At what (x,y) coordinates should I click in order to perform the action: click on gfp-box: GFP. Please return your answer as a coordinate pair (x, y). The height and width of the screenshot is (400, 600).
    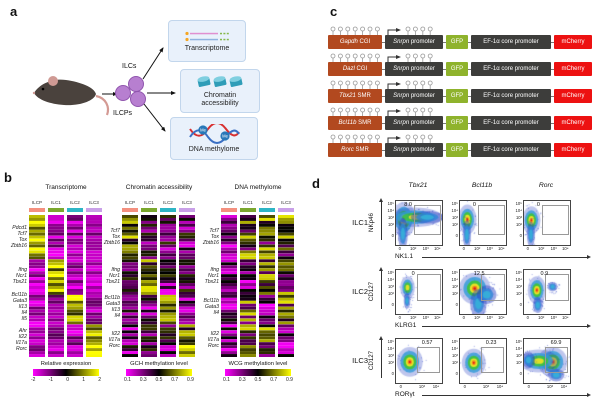
    Looking at the image, I should click on (457, 96).